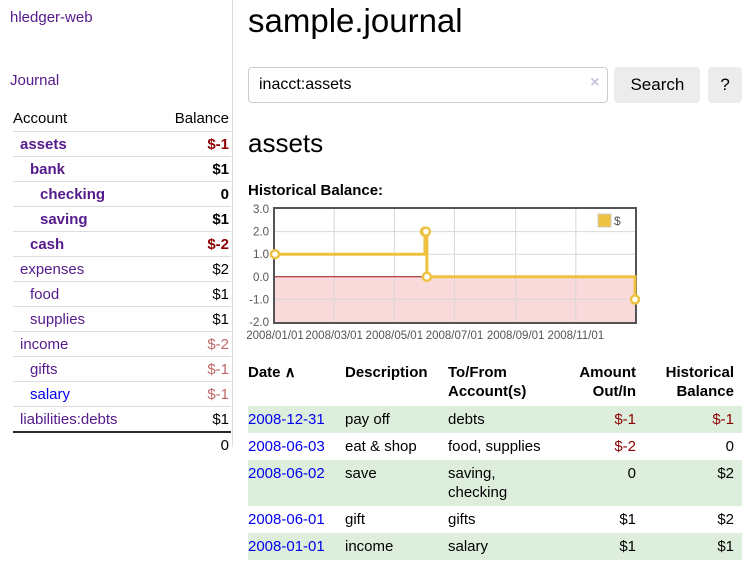 This screenshot has width=742, height=582. Describe the element at coordinates (261, 210) in the screenshot. I see `y-axis-tick-label: 3.0` at that location.